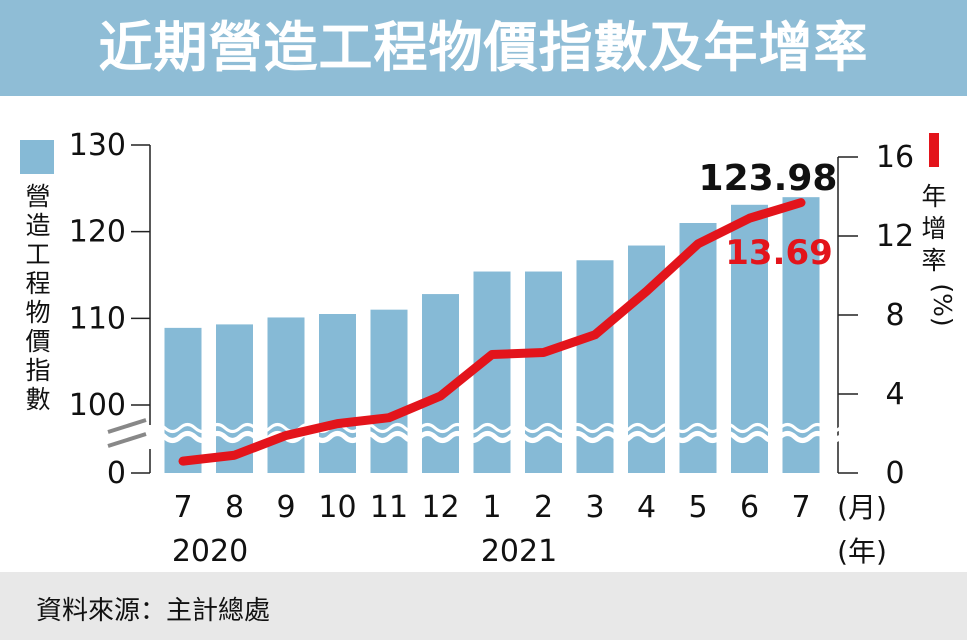  Describe the element at coordinates (697, 507) in the screenshot. I see `x-tick-label: 5` at that location.